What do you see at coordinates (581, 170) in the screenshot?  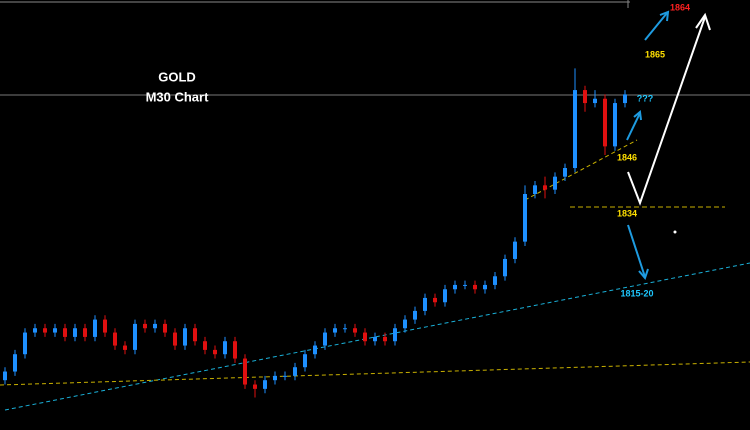 I see `support-line` at bounding box center [581, 170].